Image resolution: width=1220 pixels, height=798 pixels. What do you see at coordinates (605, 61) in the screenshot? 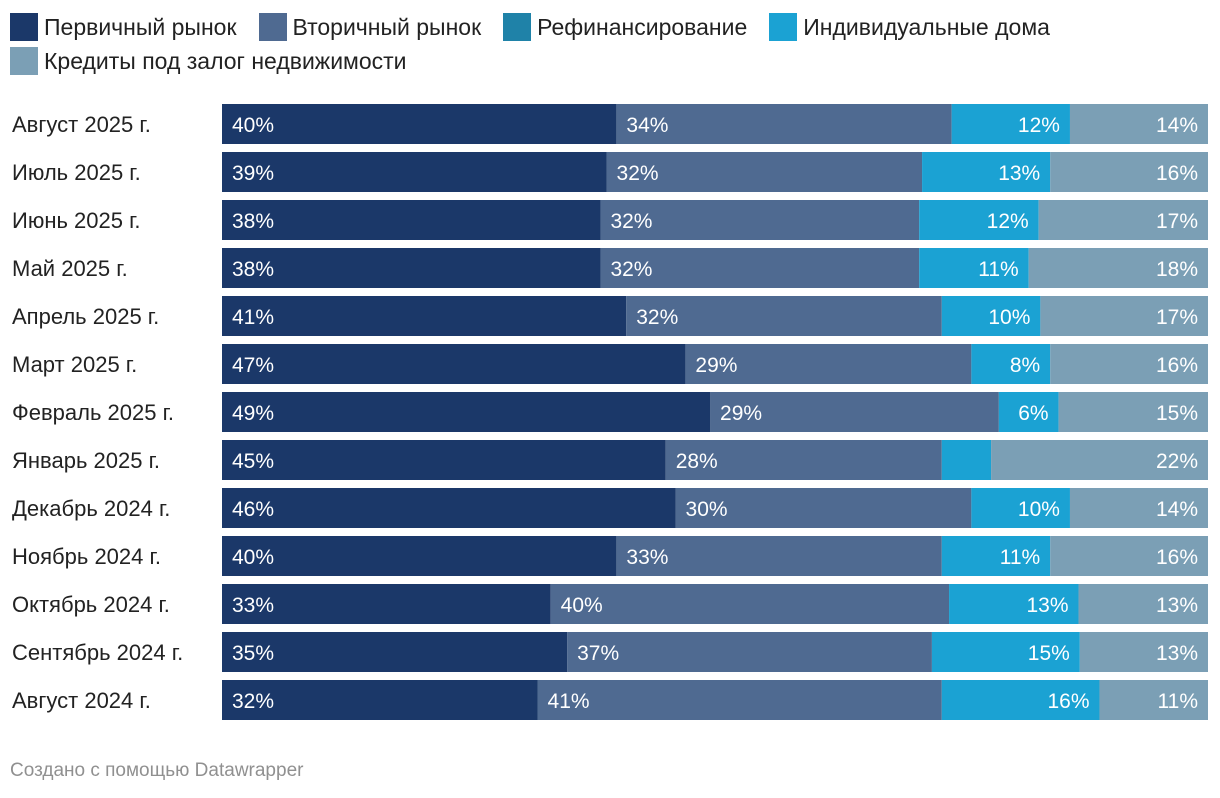
I see `legend-row: Кредиты под залог недвижимости` at bounding box center [605, 61].